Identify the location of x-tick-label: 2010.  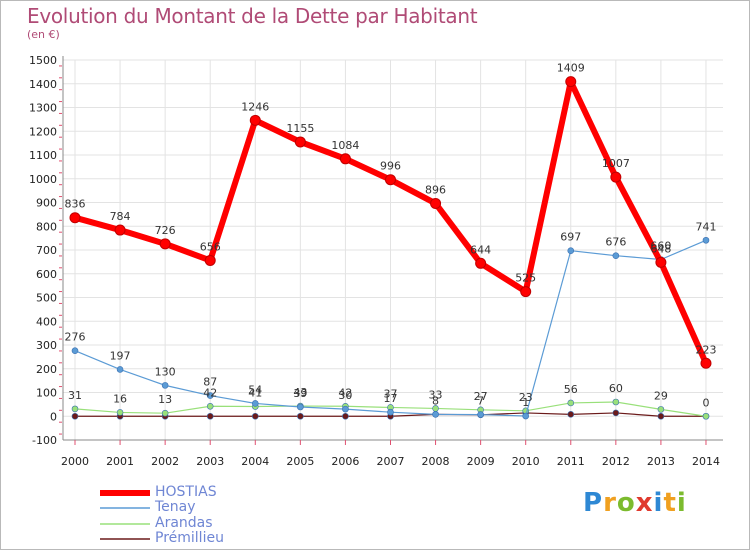
(526, 461).